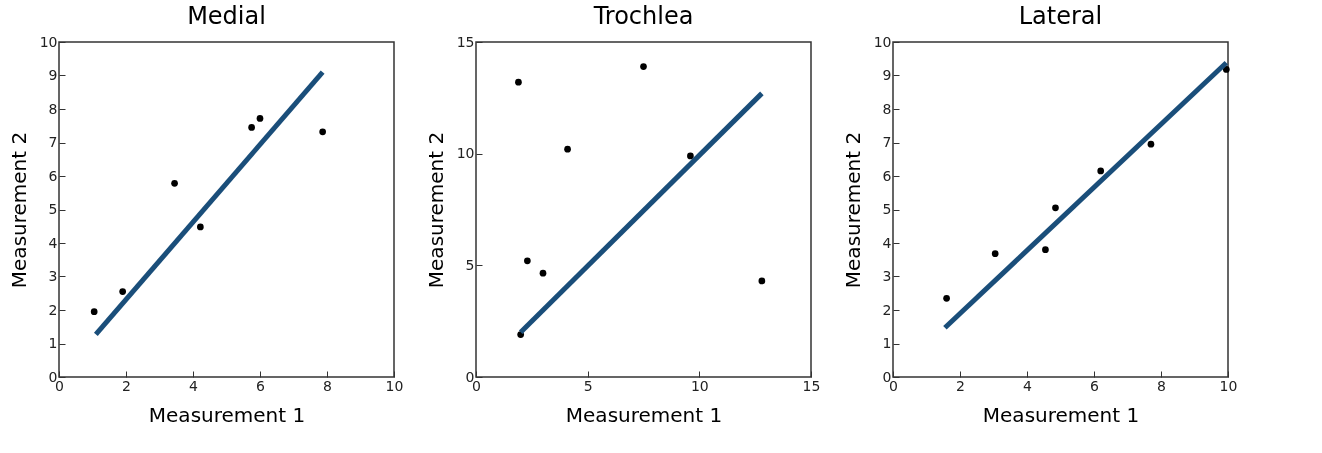 The height and width of the screenshot is (453, 1322). Describe the element at coordinates (226, 16) in the screenshot. I see `chart-title: Medial` at that location.